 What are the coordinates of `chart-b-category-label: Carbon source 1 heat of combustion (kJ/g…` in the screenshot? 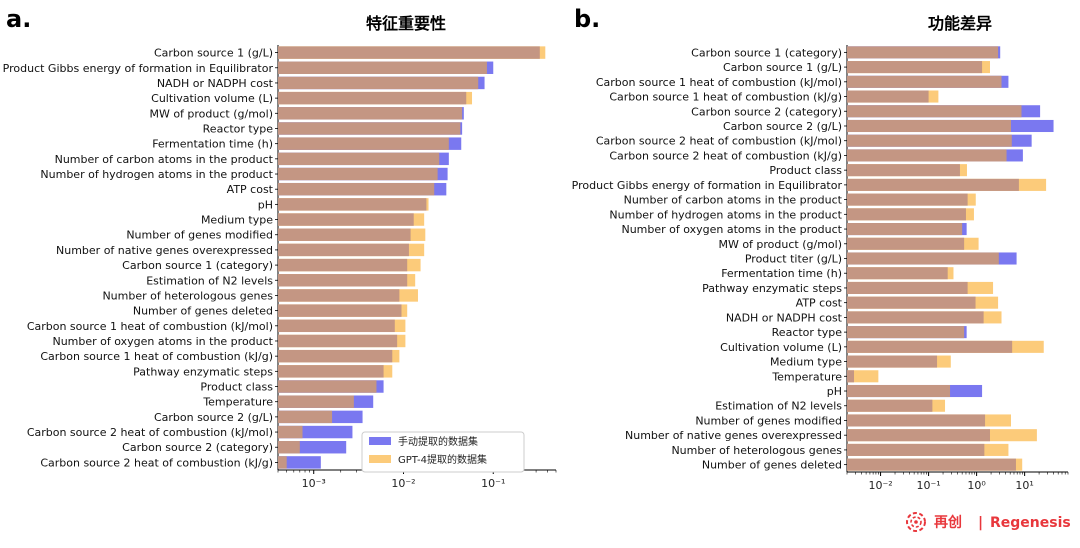 It's located at (725, 97).